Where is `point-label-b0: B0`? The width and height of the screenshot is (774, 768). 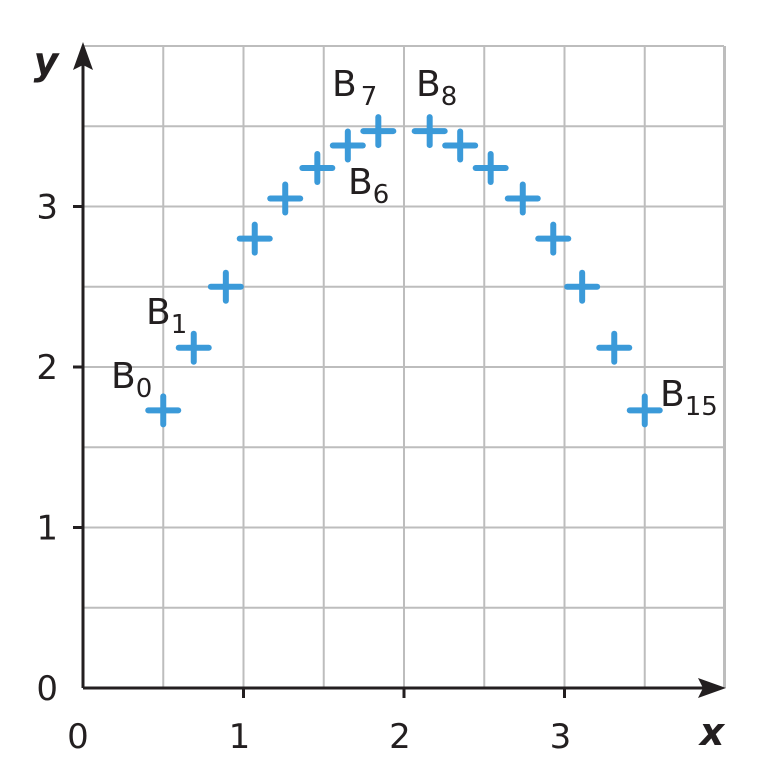
point-label-b0: B0 is located at coordinates (131, 380).